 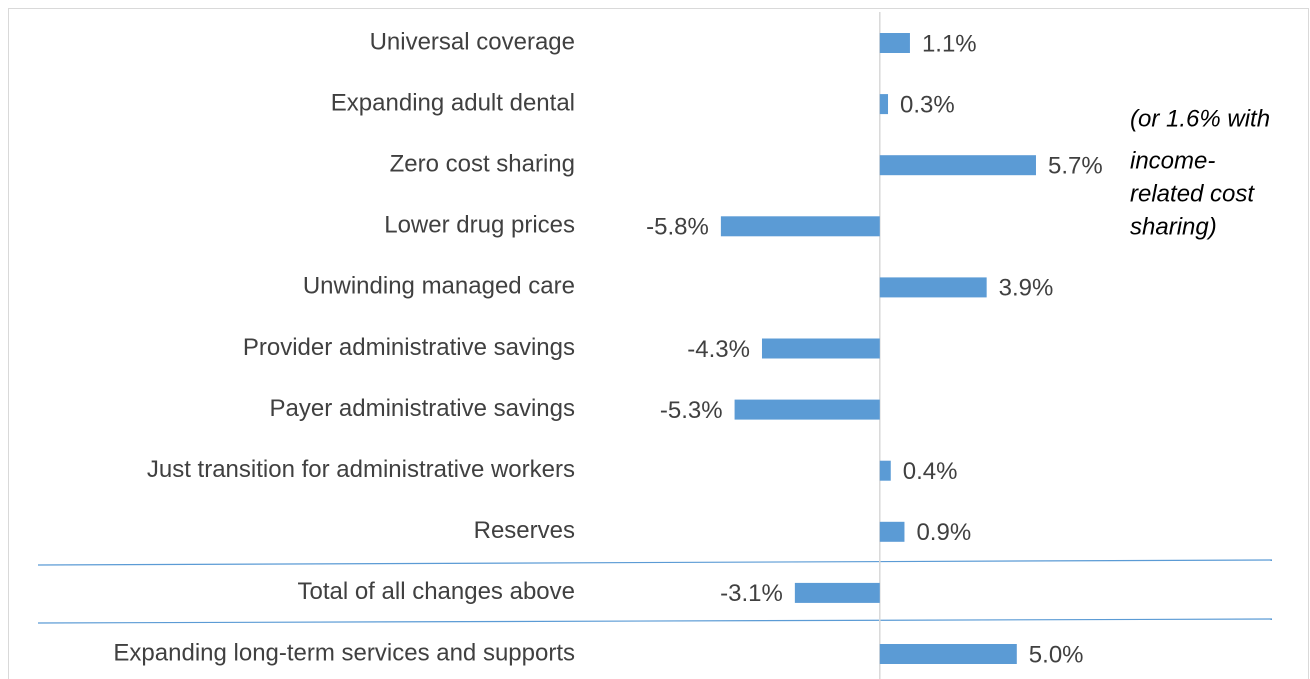 I want to click on category-label: Provider administrative savings, so click(x=409, y=347).